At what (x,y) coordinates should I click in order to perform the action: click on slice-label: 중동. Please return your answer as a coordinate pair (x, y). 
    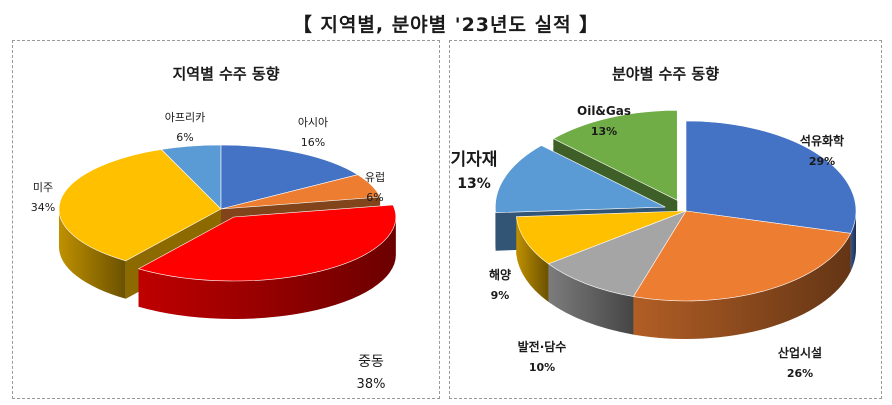
    Looking at the image, I should click on (371, 362).